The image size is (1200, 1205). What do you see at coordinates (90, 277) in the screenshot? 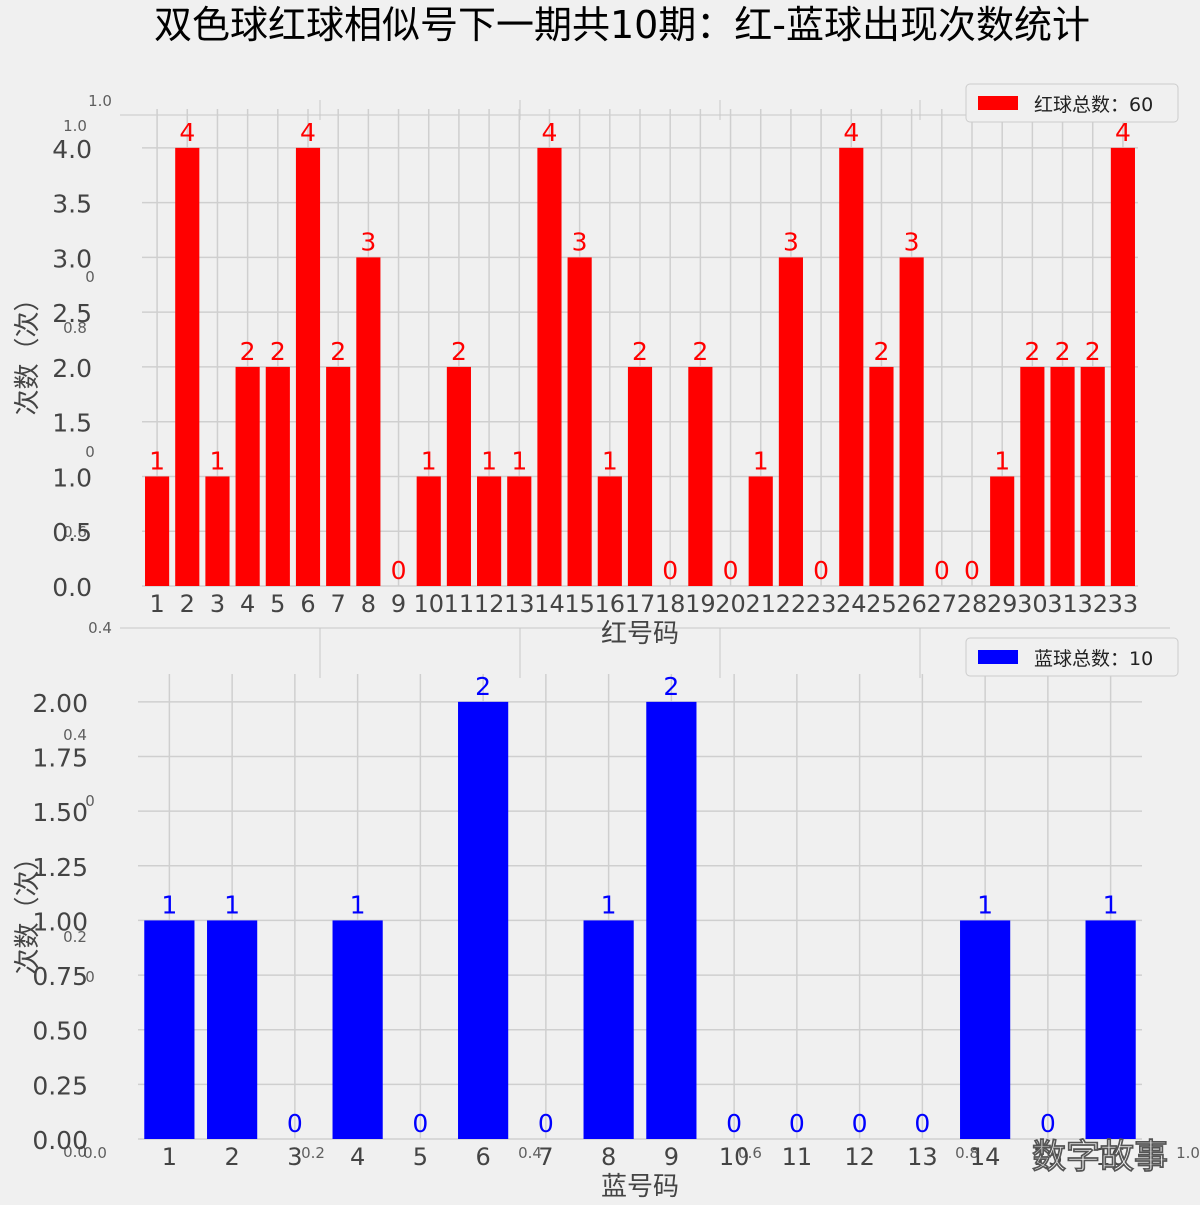
I see `background-tick-label: 0` at bounding box center [90, 277].